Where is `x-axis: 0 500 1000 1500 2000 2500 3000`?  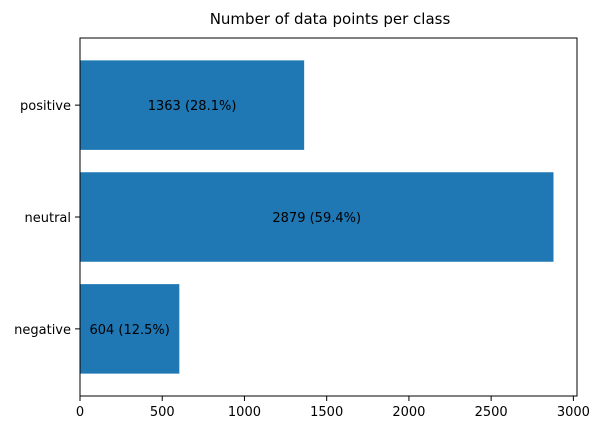
x-axis: 0 500 1000 1500 2000 2500 3000 is located at coordinates (333, 408).